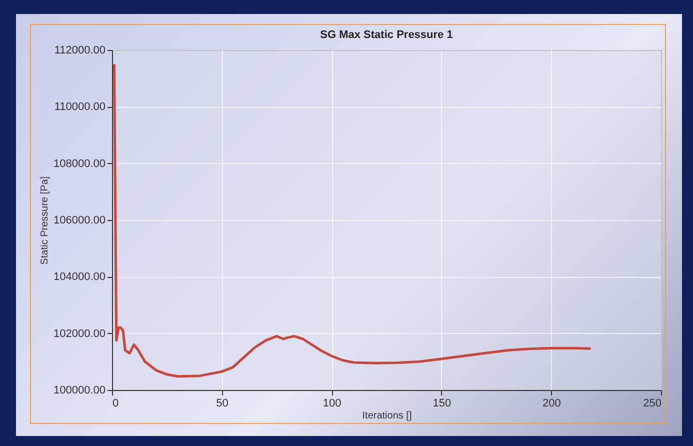 The image size is (693, 446). What do you see at coordinates (222, 404) in the screenshot?
I see `x-tick-label: 50` at bounding box center [222, 404].